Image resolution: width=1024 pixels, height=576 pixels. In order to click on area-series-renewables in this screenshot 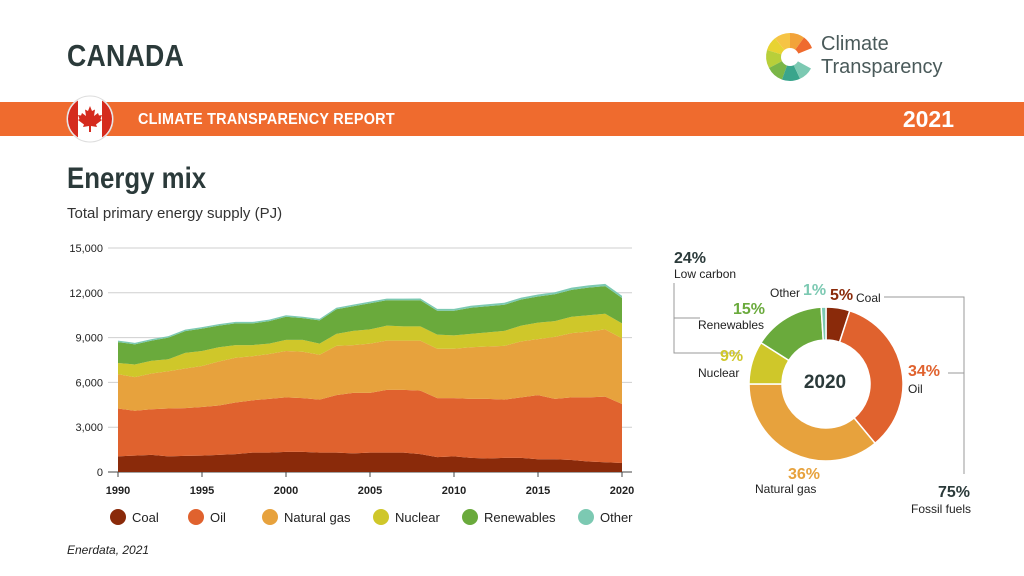, I will do `click(370, 325)`.